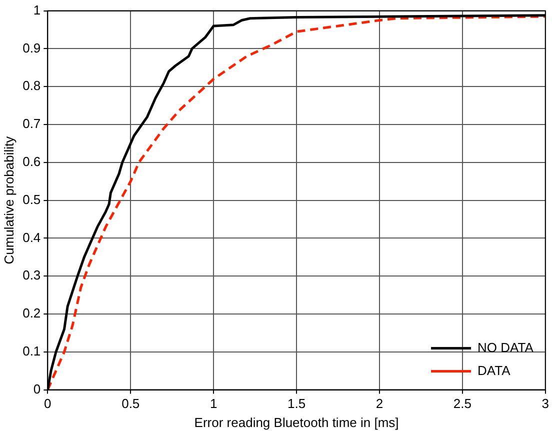 The width and height of the screenshot is (552, 431). I want to click on y-tick-label: 0.8, so click(31, 86).